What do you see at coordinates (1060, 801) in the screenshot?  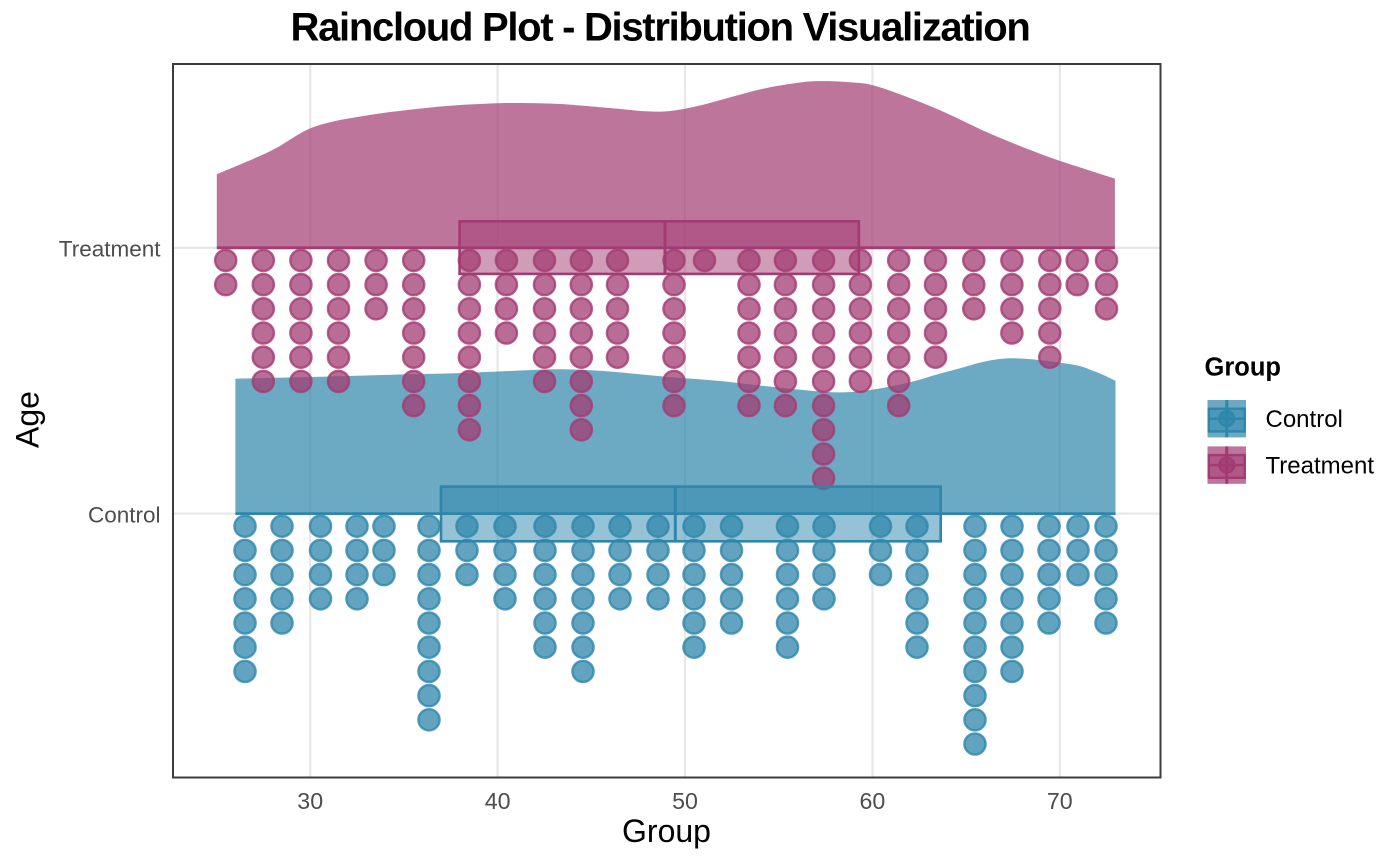 I see `svg-text: 70` at bounding box center [1060, 801].